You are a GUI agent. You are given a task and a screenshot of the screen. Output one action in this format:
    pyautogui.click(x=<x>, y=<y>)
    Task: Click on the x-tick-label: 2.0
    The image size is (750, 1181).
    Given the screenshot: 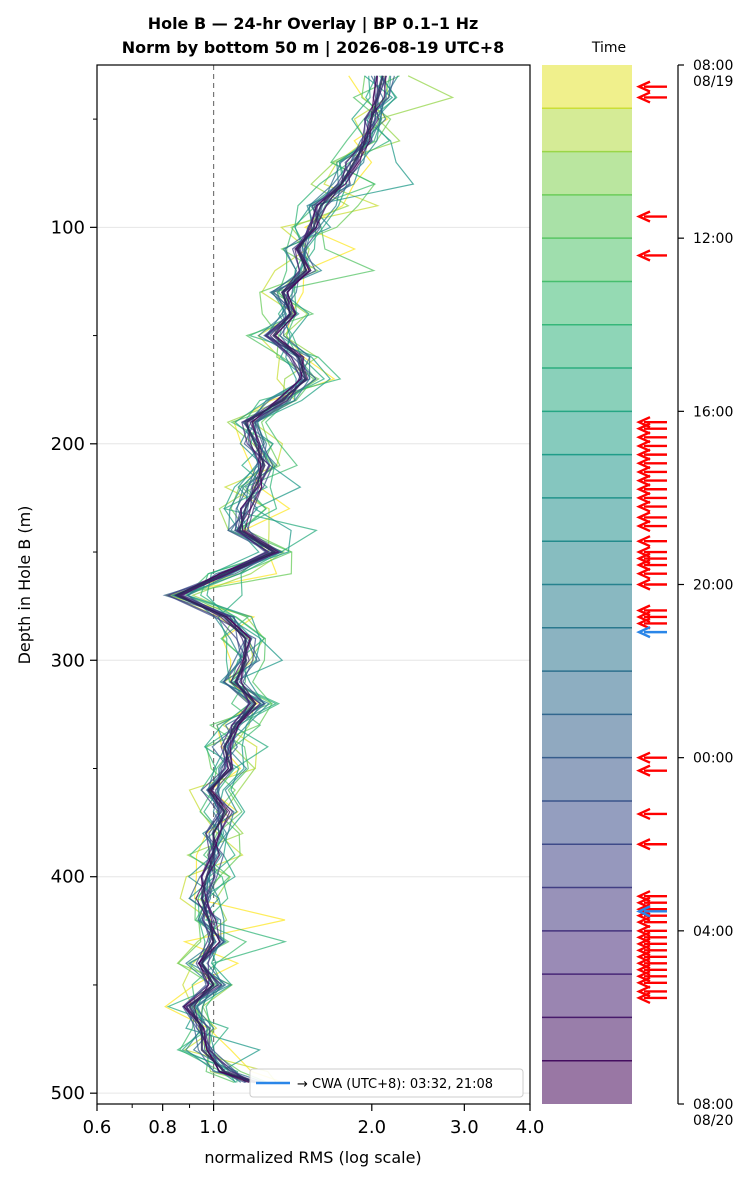 What is the action you would take?
    pyautogui.click(x=371, y=1127)
    